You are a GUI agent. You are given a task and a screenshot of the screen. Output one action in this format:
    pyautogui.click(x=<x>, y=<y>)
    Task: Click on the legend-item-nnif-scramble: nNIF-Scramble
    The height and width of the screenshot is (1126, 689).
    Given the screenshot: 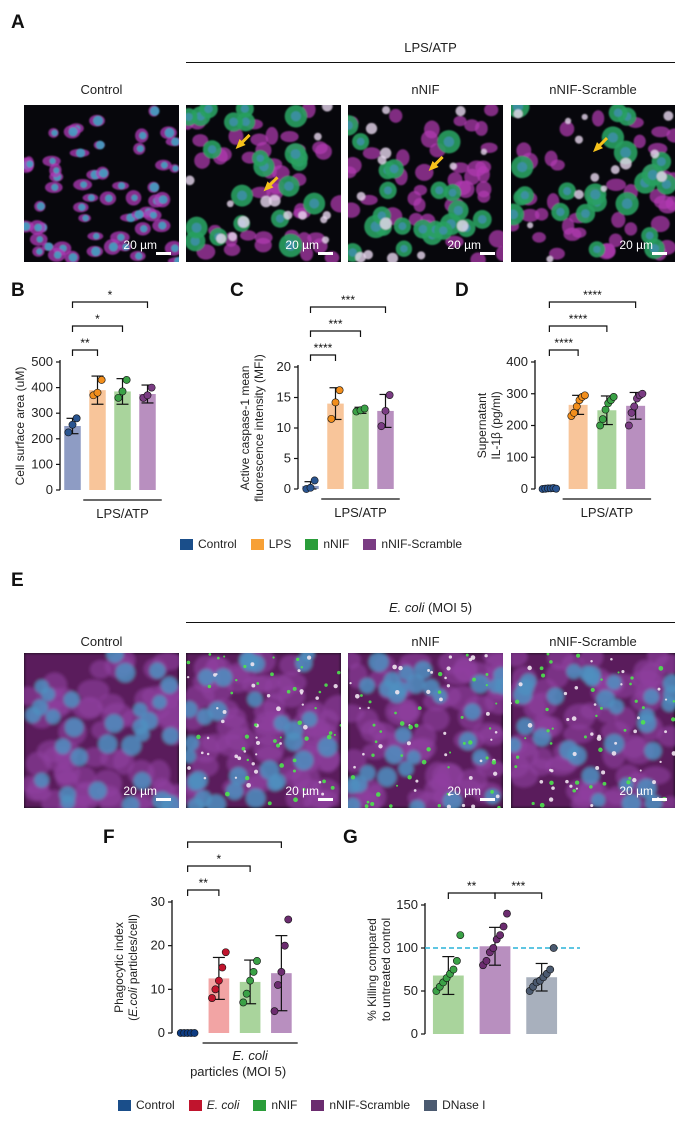 What is the action you would take?
    pyautogui.click(x=412, y=544)
    